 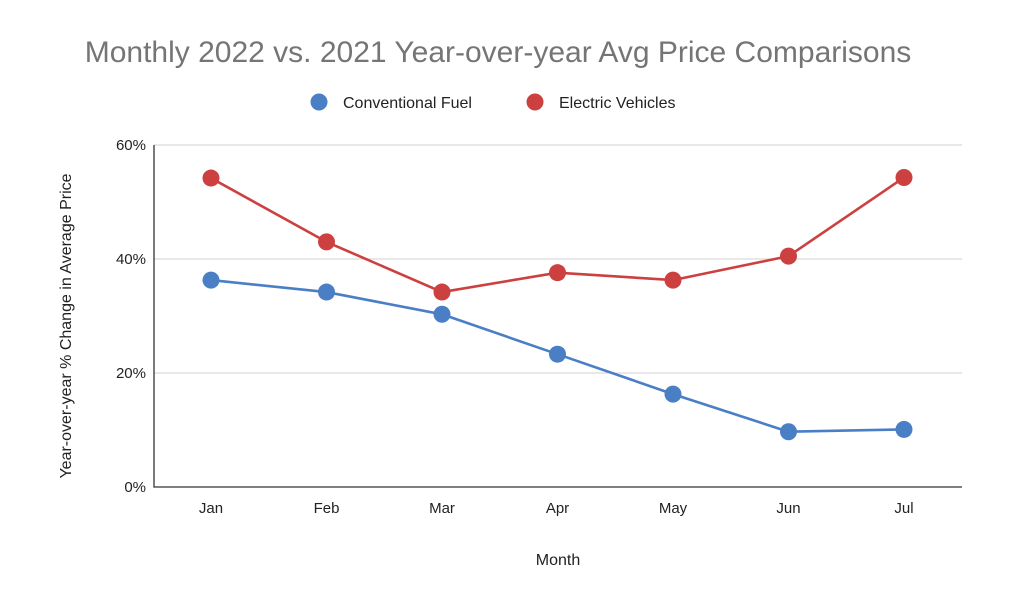 I want to click on x-tick-label: Apr, so click(x=557, y=508).